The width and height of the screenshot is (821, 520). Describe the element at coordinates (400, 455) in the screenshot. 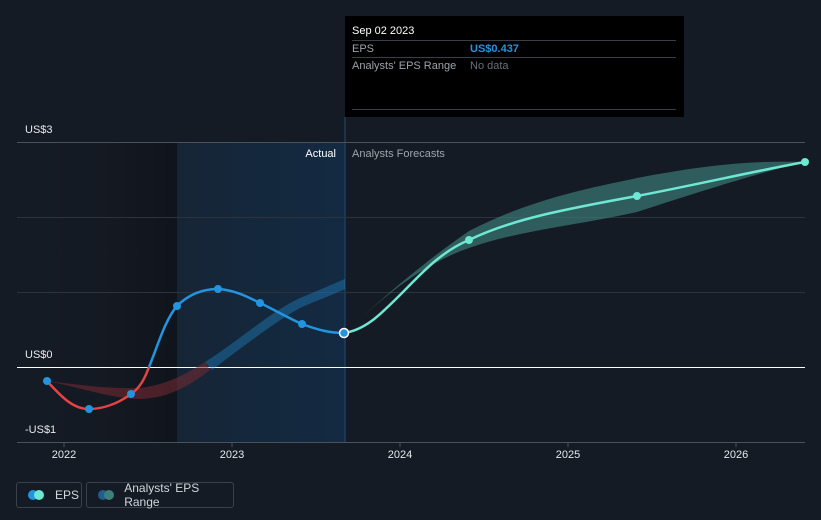

I see `x-label-2024: 2024` at that location.